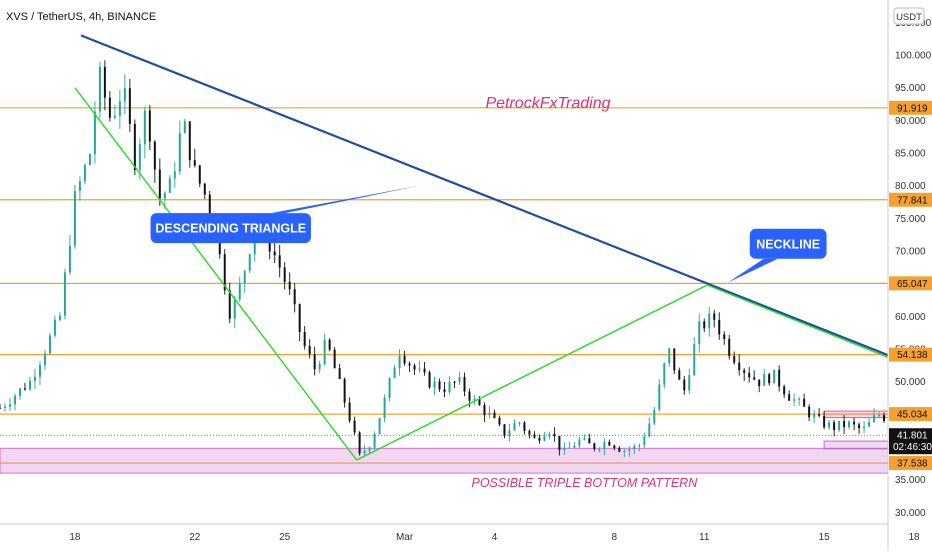 Image resolution: width=932 pixels, height=555 pixels. I want to click on callout-text: DESCENDING TRIANGLE, so click(230, 229).